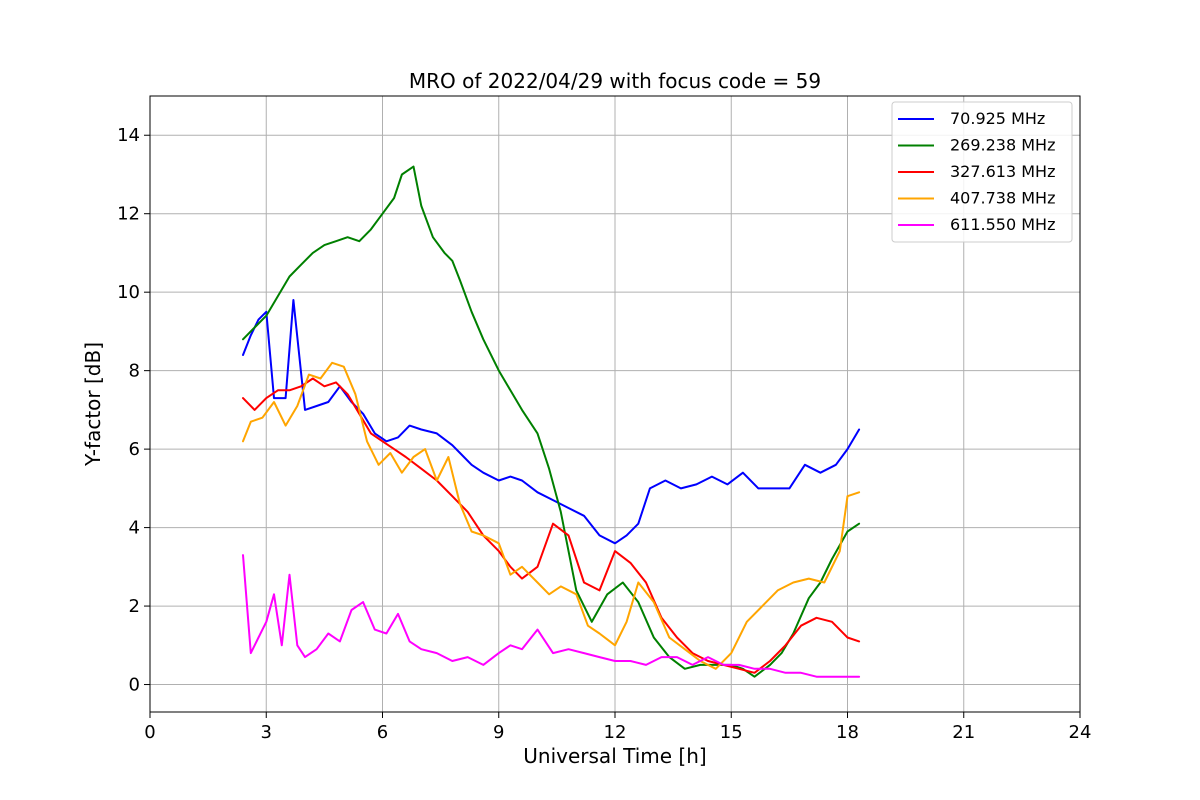 The height and width of the screenshot is (800, 1200). I want to click on legend-label-0: 70.925 MHz, so click(997, 118).